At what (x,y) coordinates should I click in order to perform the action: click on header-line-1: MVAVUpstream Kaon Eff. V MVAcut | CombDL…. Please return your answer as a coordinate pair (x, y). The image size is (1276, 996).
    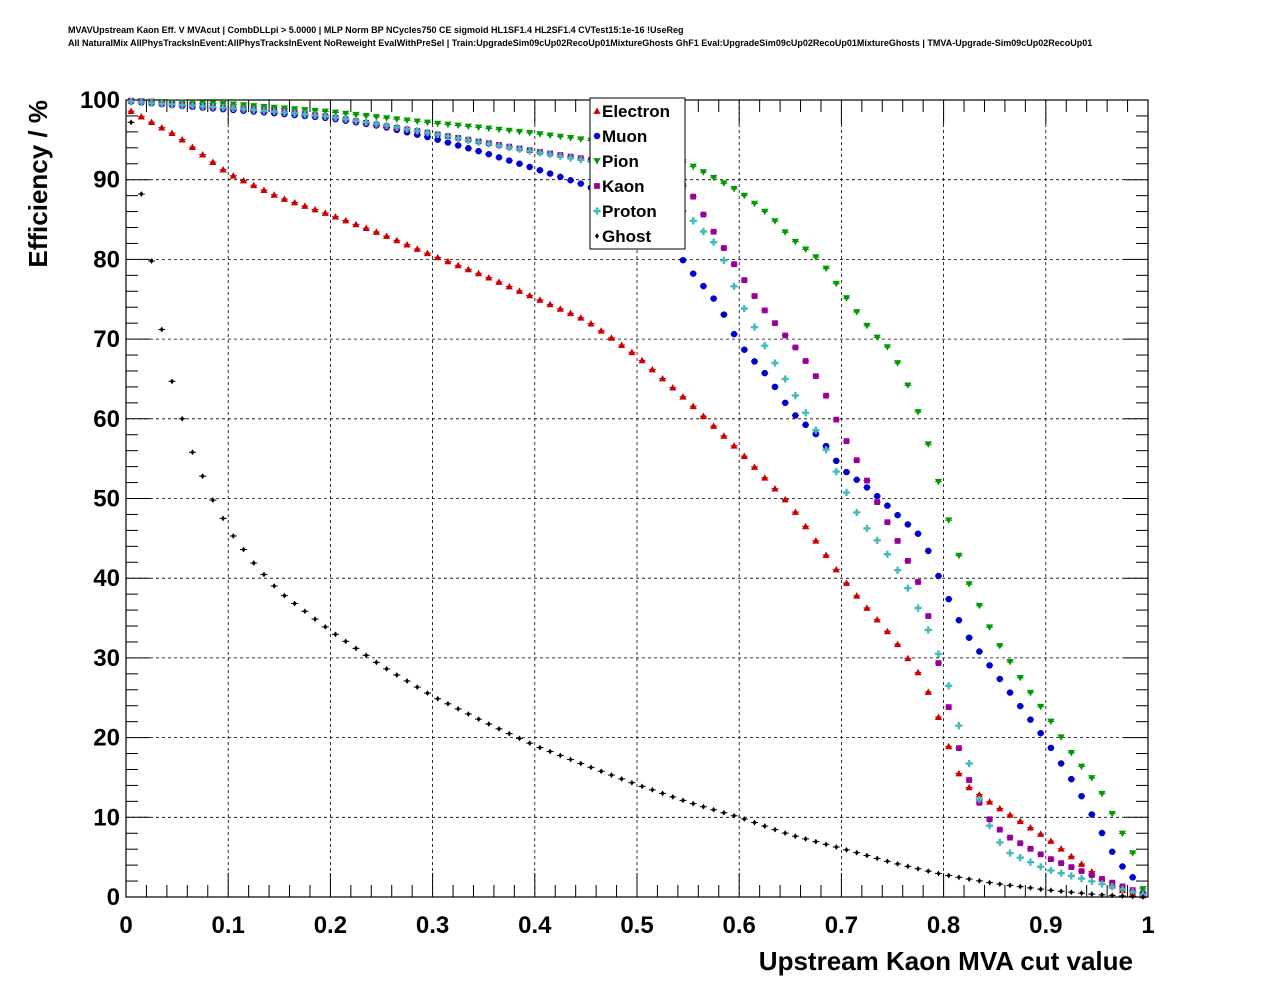
    Looking at the image, I should click on (376, 30).